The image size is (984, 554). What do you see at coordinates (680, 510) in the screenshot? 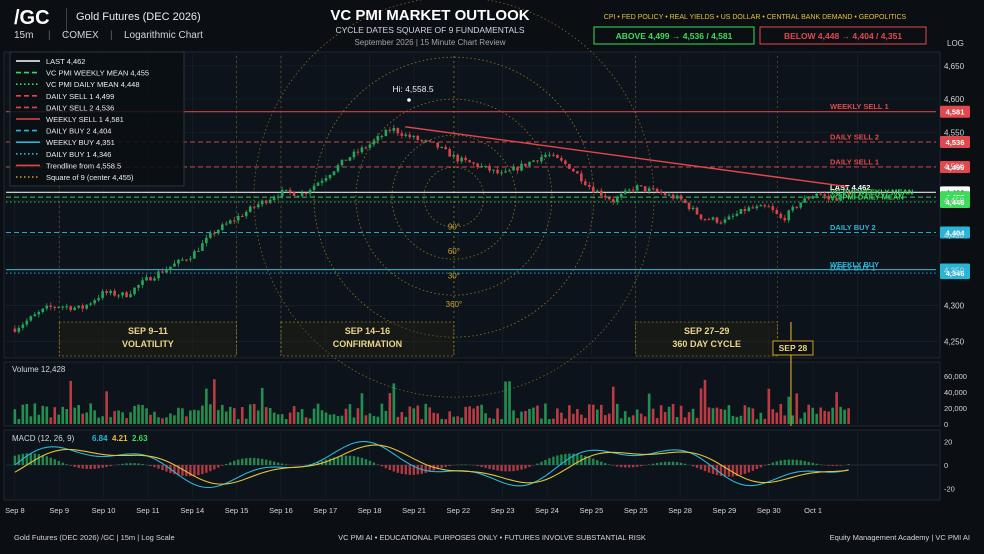
I see `x-tick-label: Sep 28` at bounding box center [680, 510].